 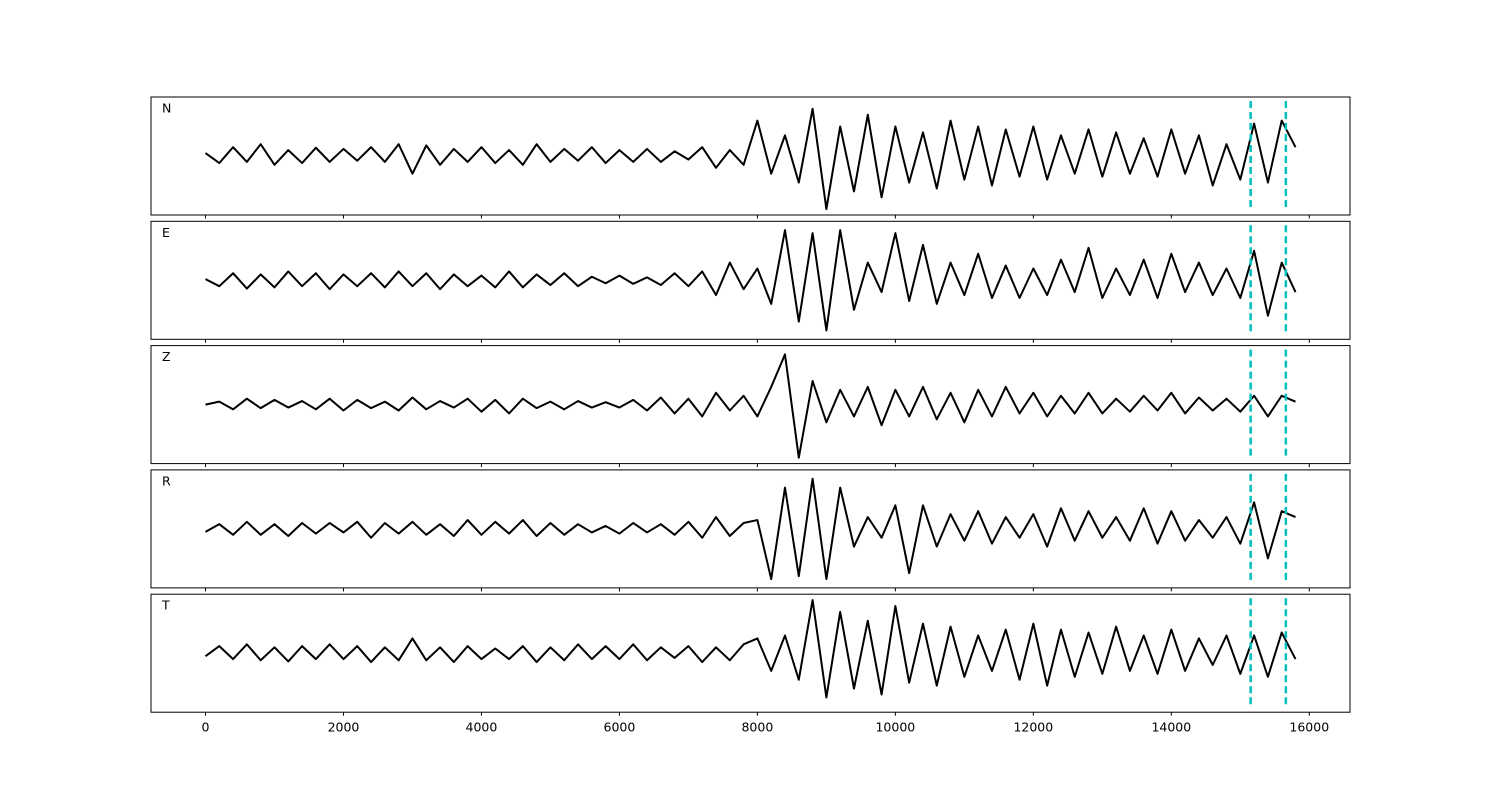 I want to click on x-tick-label: 14000, so click(x=1171, y=727).